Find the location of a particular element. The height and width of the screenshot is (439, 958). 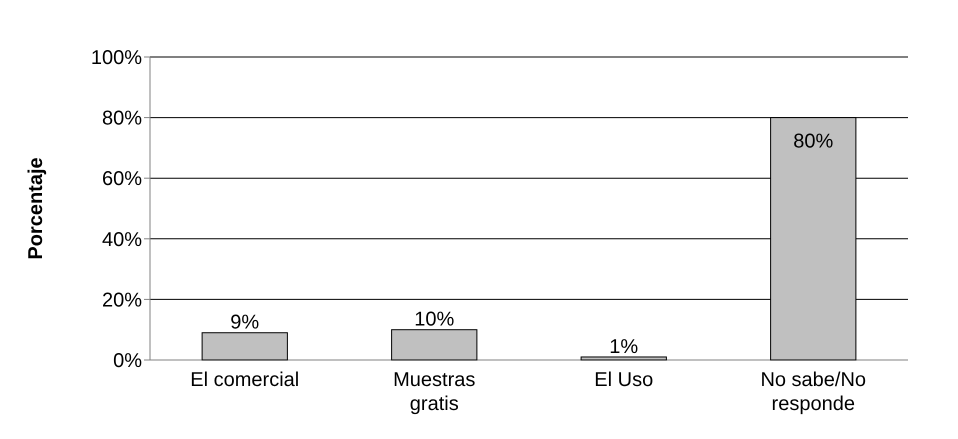

y-tick-label: 20% is located at coordinates (122, 300).